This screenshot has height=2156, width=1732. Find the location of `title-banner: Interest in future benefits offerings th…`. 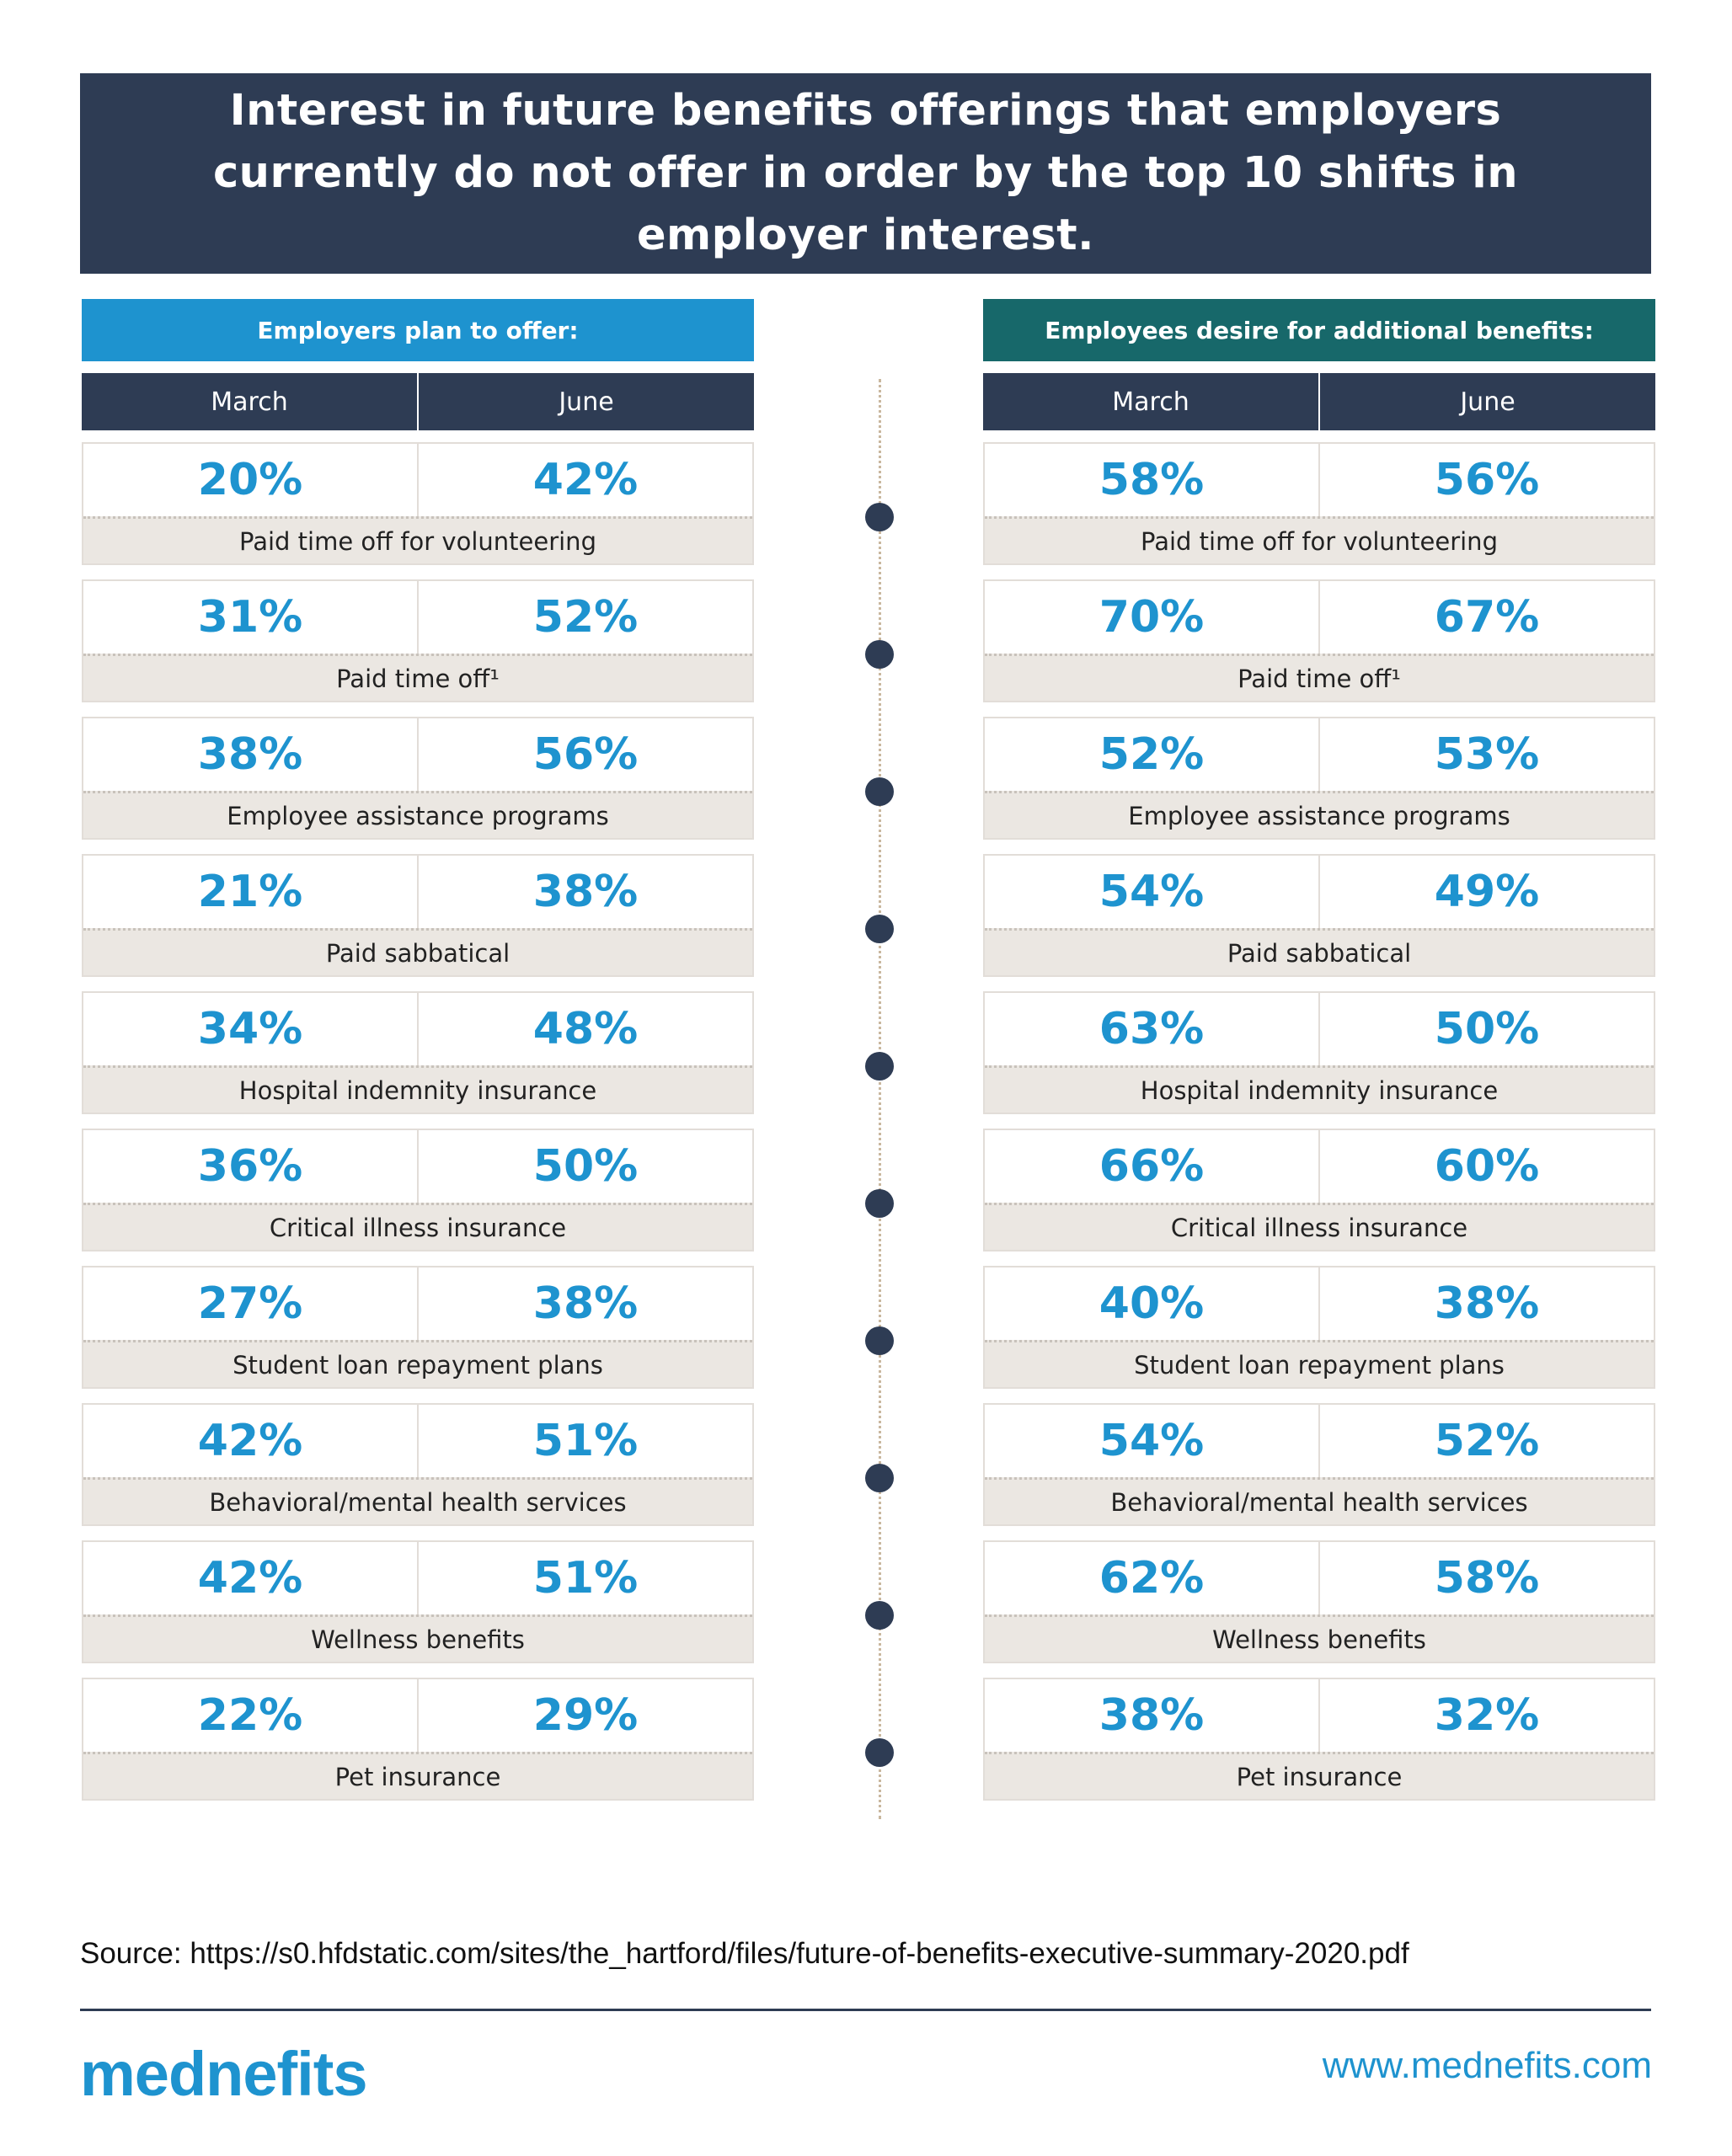

title-banner: Interest in future benefits offerings th… is located at coordinates (865, 173).